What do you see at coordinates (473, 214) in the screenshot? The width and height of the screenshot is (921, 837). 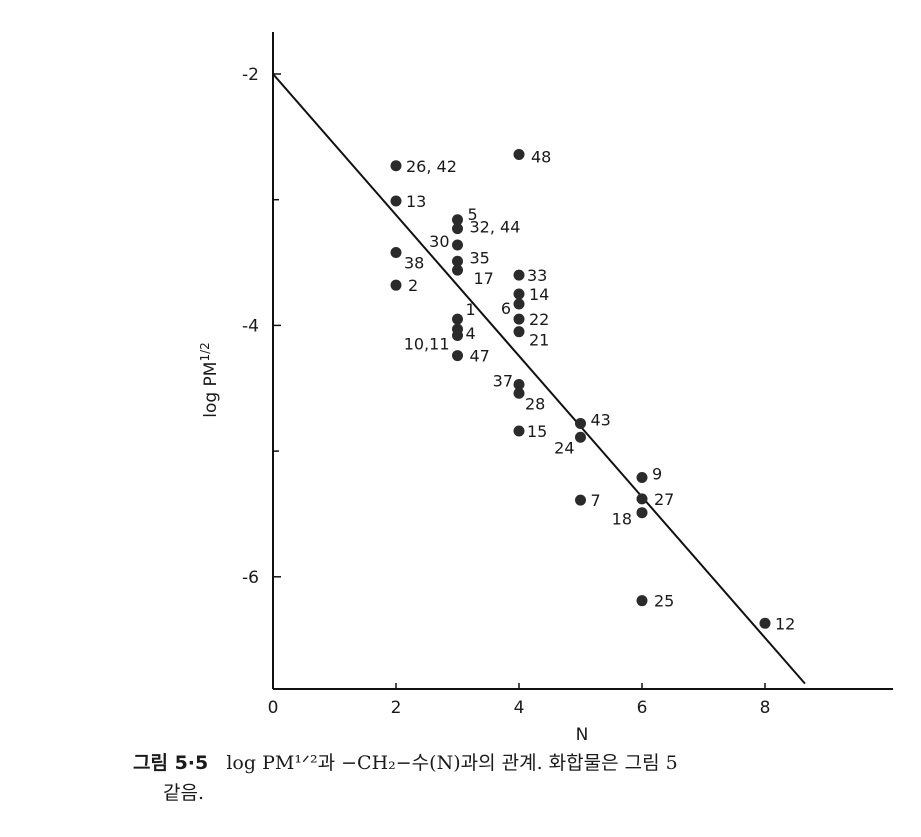 I see `data-point-label: 5` at bounding box center [473, 214].